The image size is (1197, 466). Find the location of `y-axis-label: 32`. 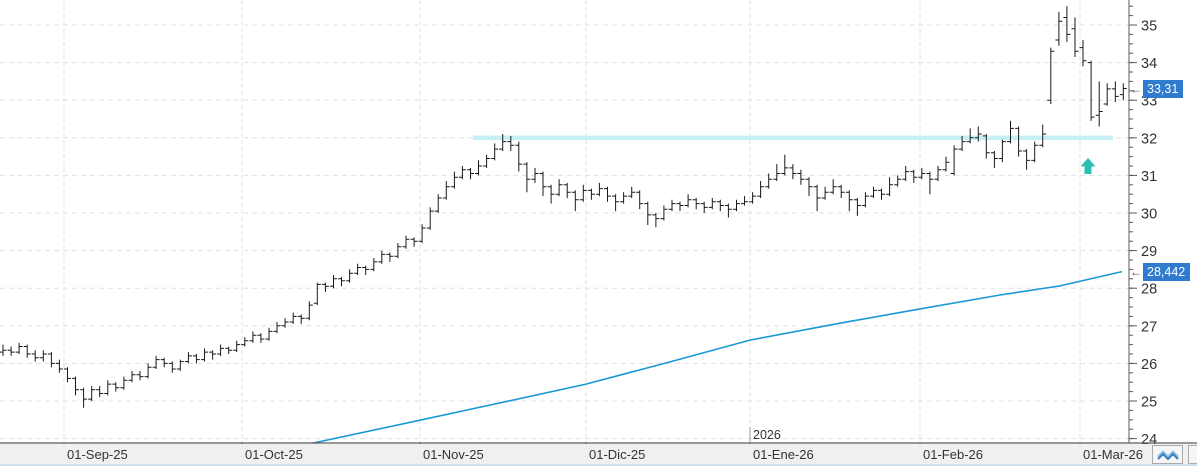

y-axis-label: 32 is located at coordinates (1149, 139).